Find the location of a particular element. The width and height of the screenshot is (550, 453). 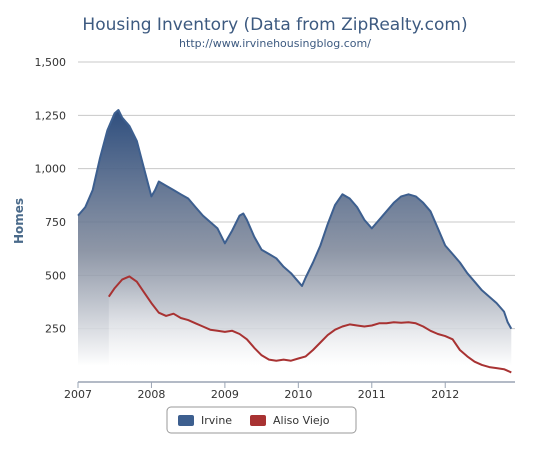

y-tick-label: 250 is located at coordinates (55, 329).